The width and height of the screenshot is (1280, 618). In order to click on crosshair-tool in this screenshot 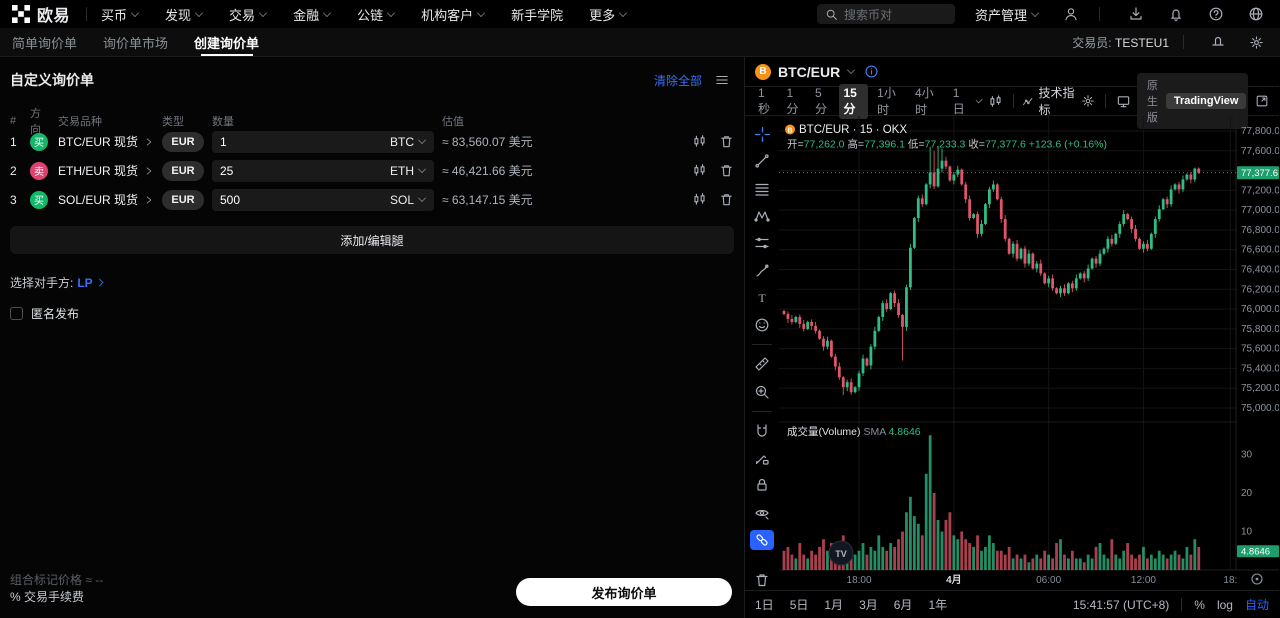, I will do `click(762, 134)`.